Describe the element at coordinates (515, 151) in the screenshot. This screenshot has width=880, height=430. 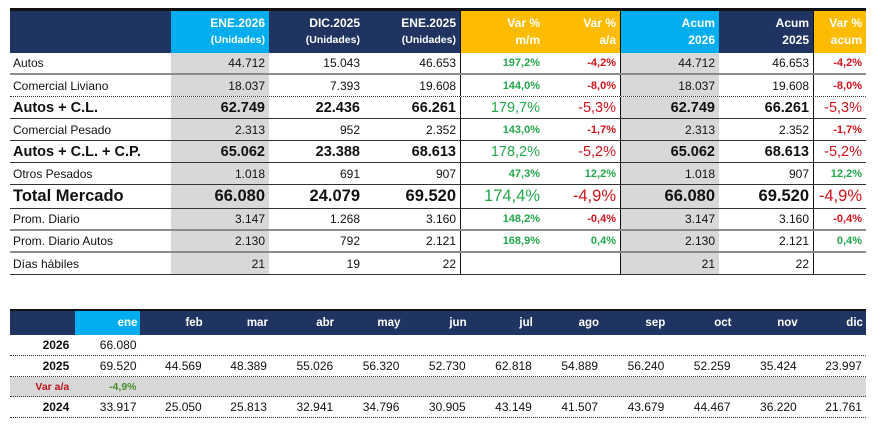
I see `cell-var-mm: 178,2%` at that location.